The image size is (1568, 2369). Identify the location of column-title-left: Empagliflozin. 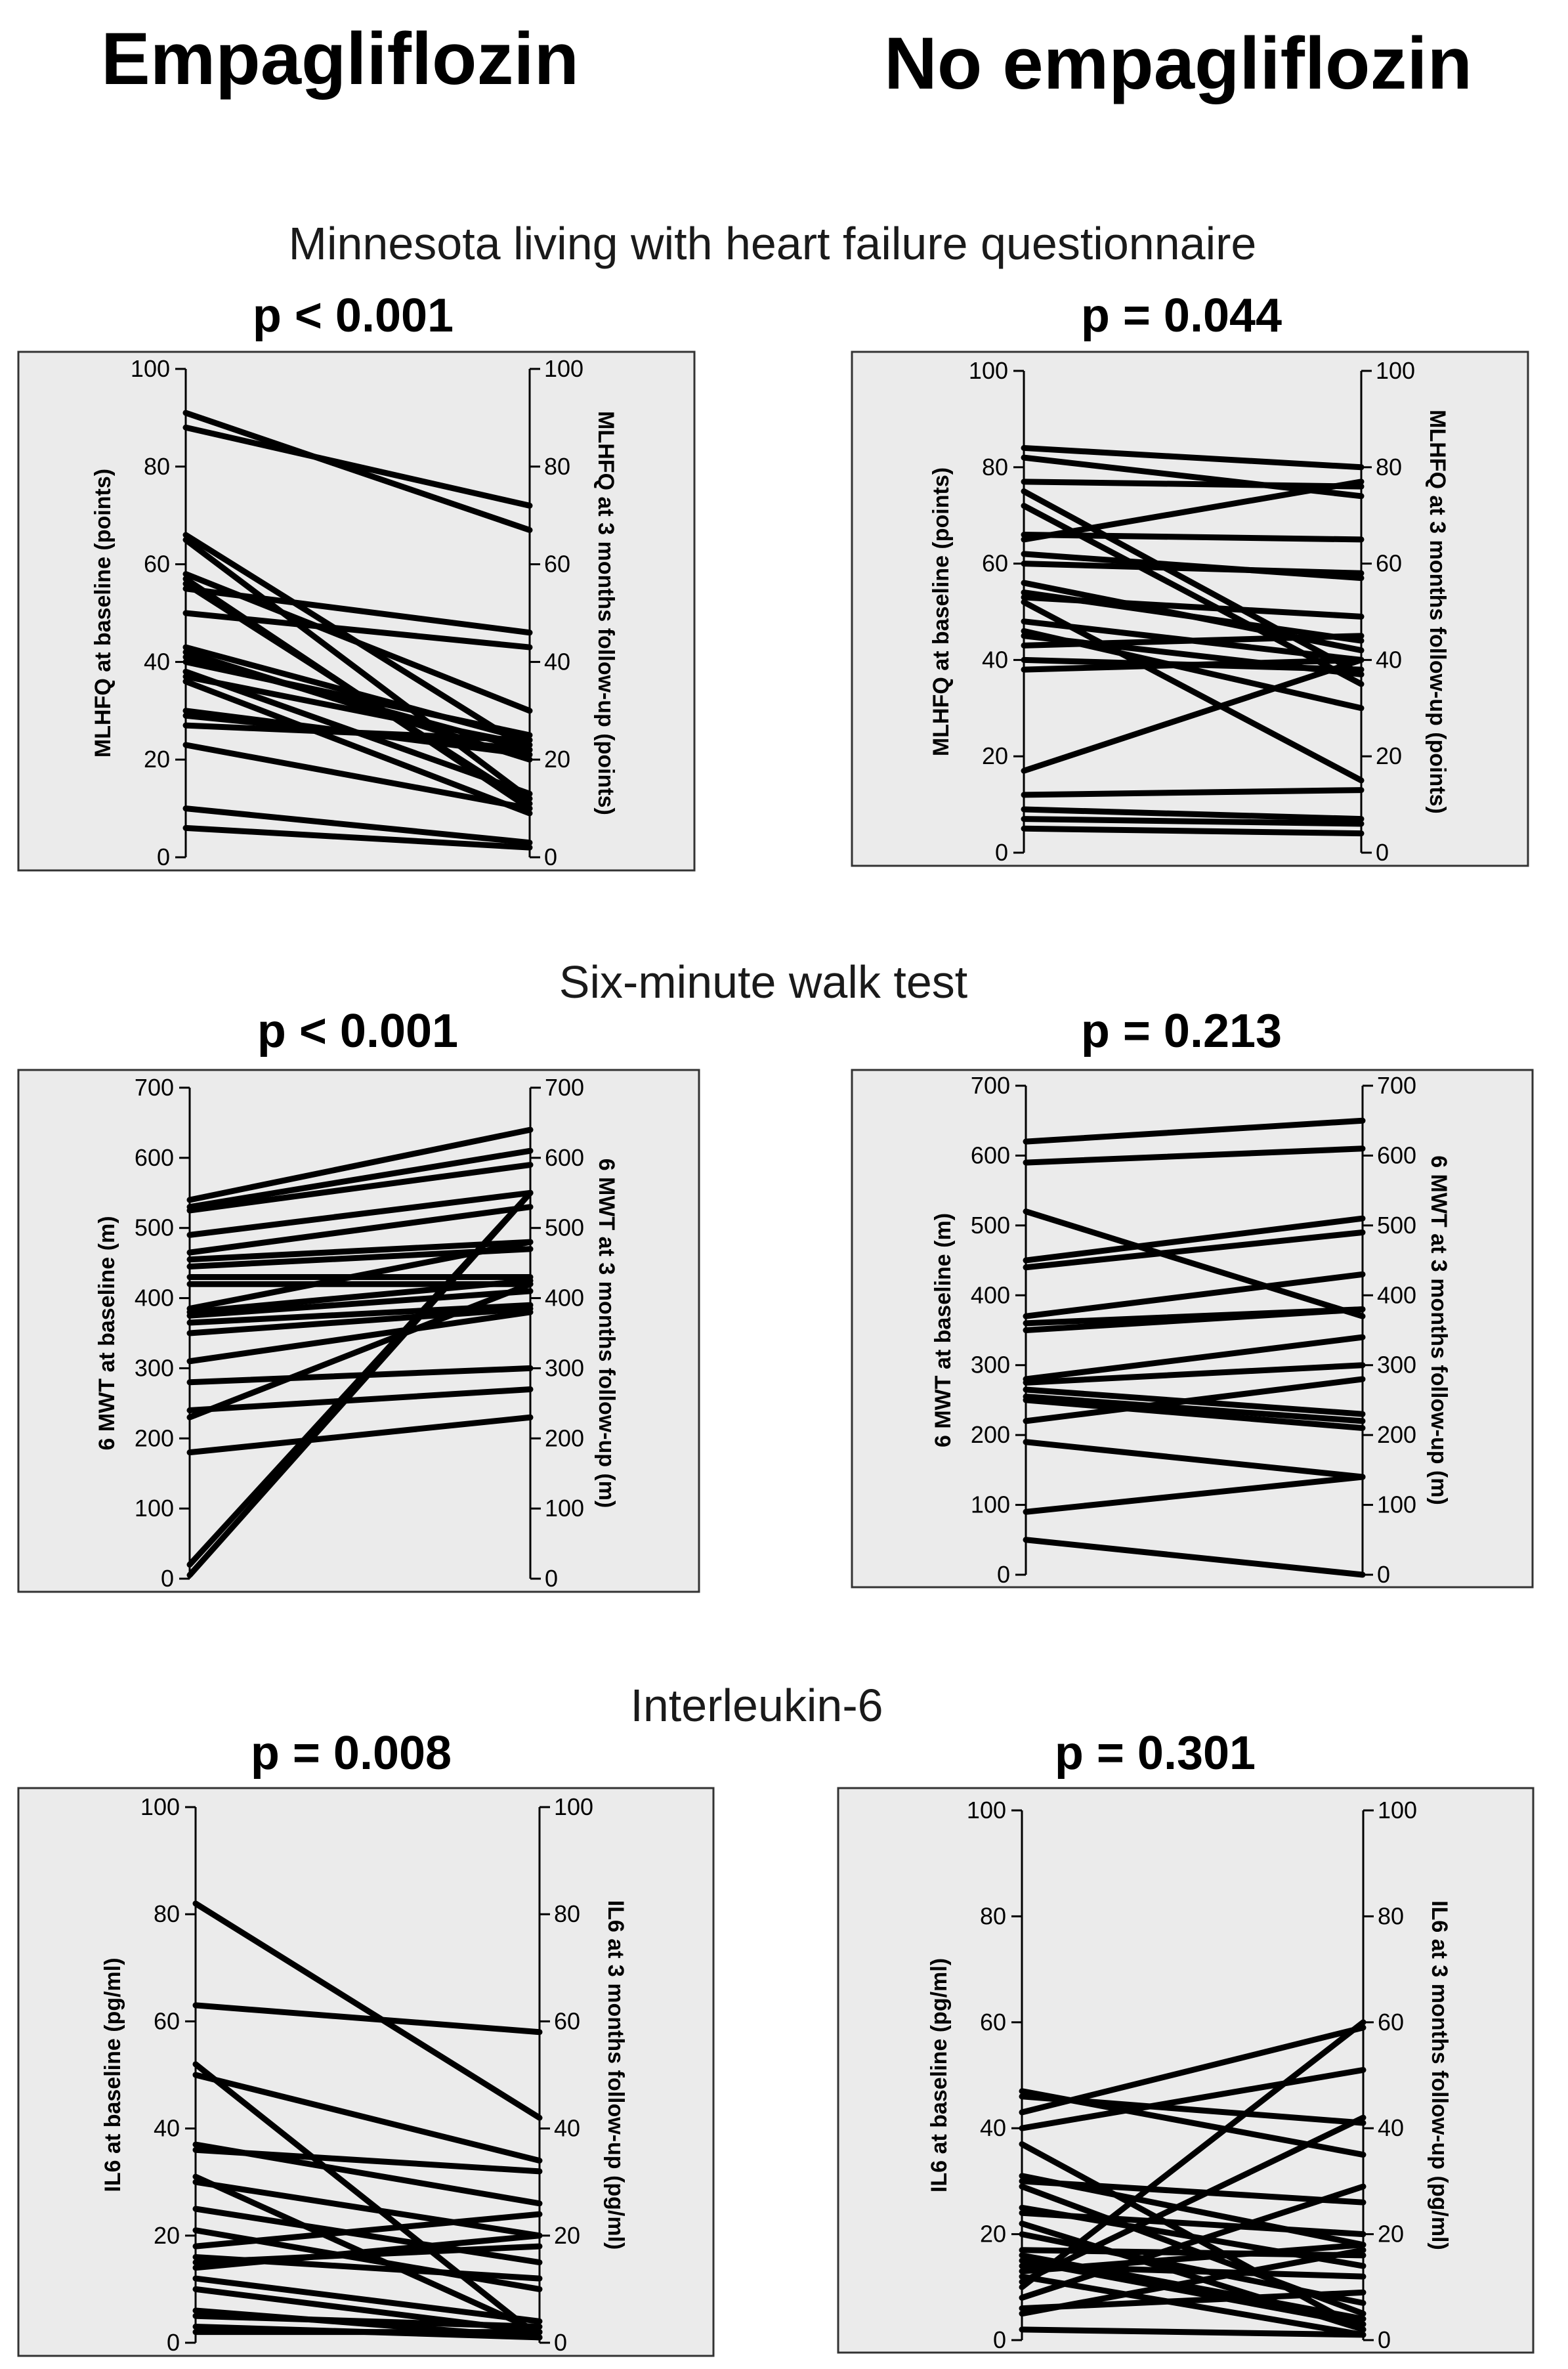
(340, 59).